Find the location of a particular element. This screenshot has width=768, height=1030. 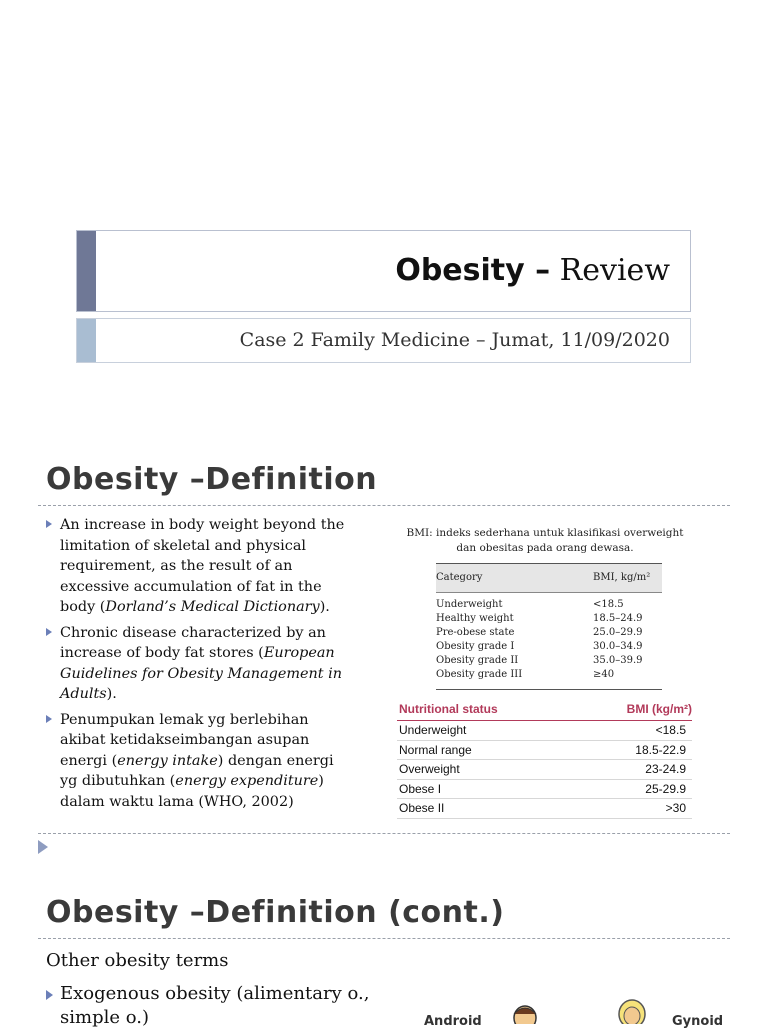

table-row: Overweight 23-24.9 is located at coordinates (544, 770).